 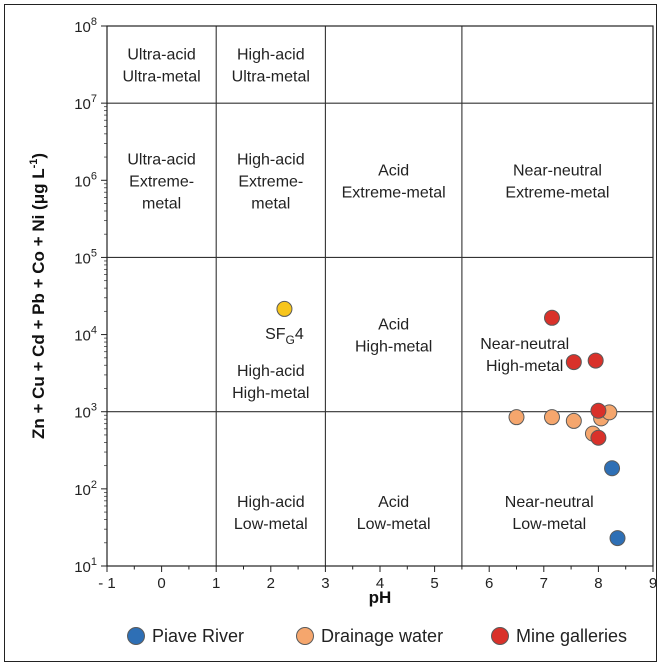 I want to click on legend-label: Drainage water, so click(x=382, y=636).